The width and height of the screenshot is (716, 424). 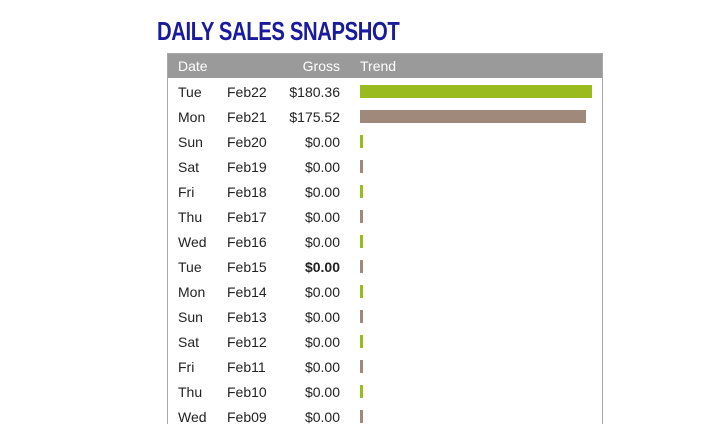 I want to click on row-date: Feb10, so click(x=247, y=392).